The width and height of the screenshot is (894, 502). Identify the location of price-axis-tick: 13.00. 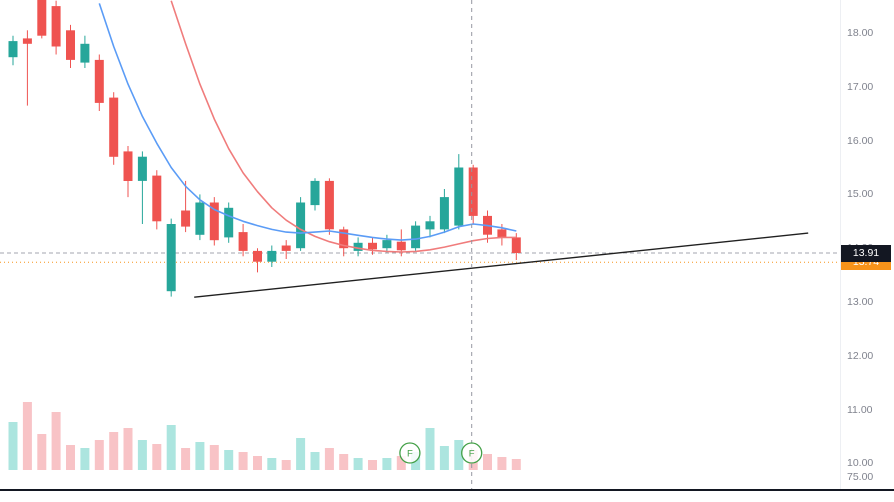
(860, 302).